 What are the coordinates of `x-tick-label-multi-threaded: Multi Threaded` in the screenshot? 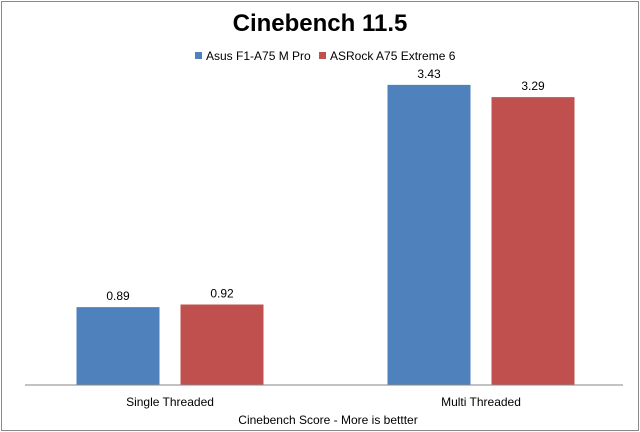 It's located at (481, 402).